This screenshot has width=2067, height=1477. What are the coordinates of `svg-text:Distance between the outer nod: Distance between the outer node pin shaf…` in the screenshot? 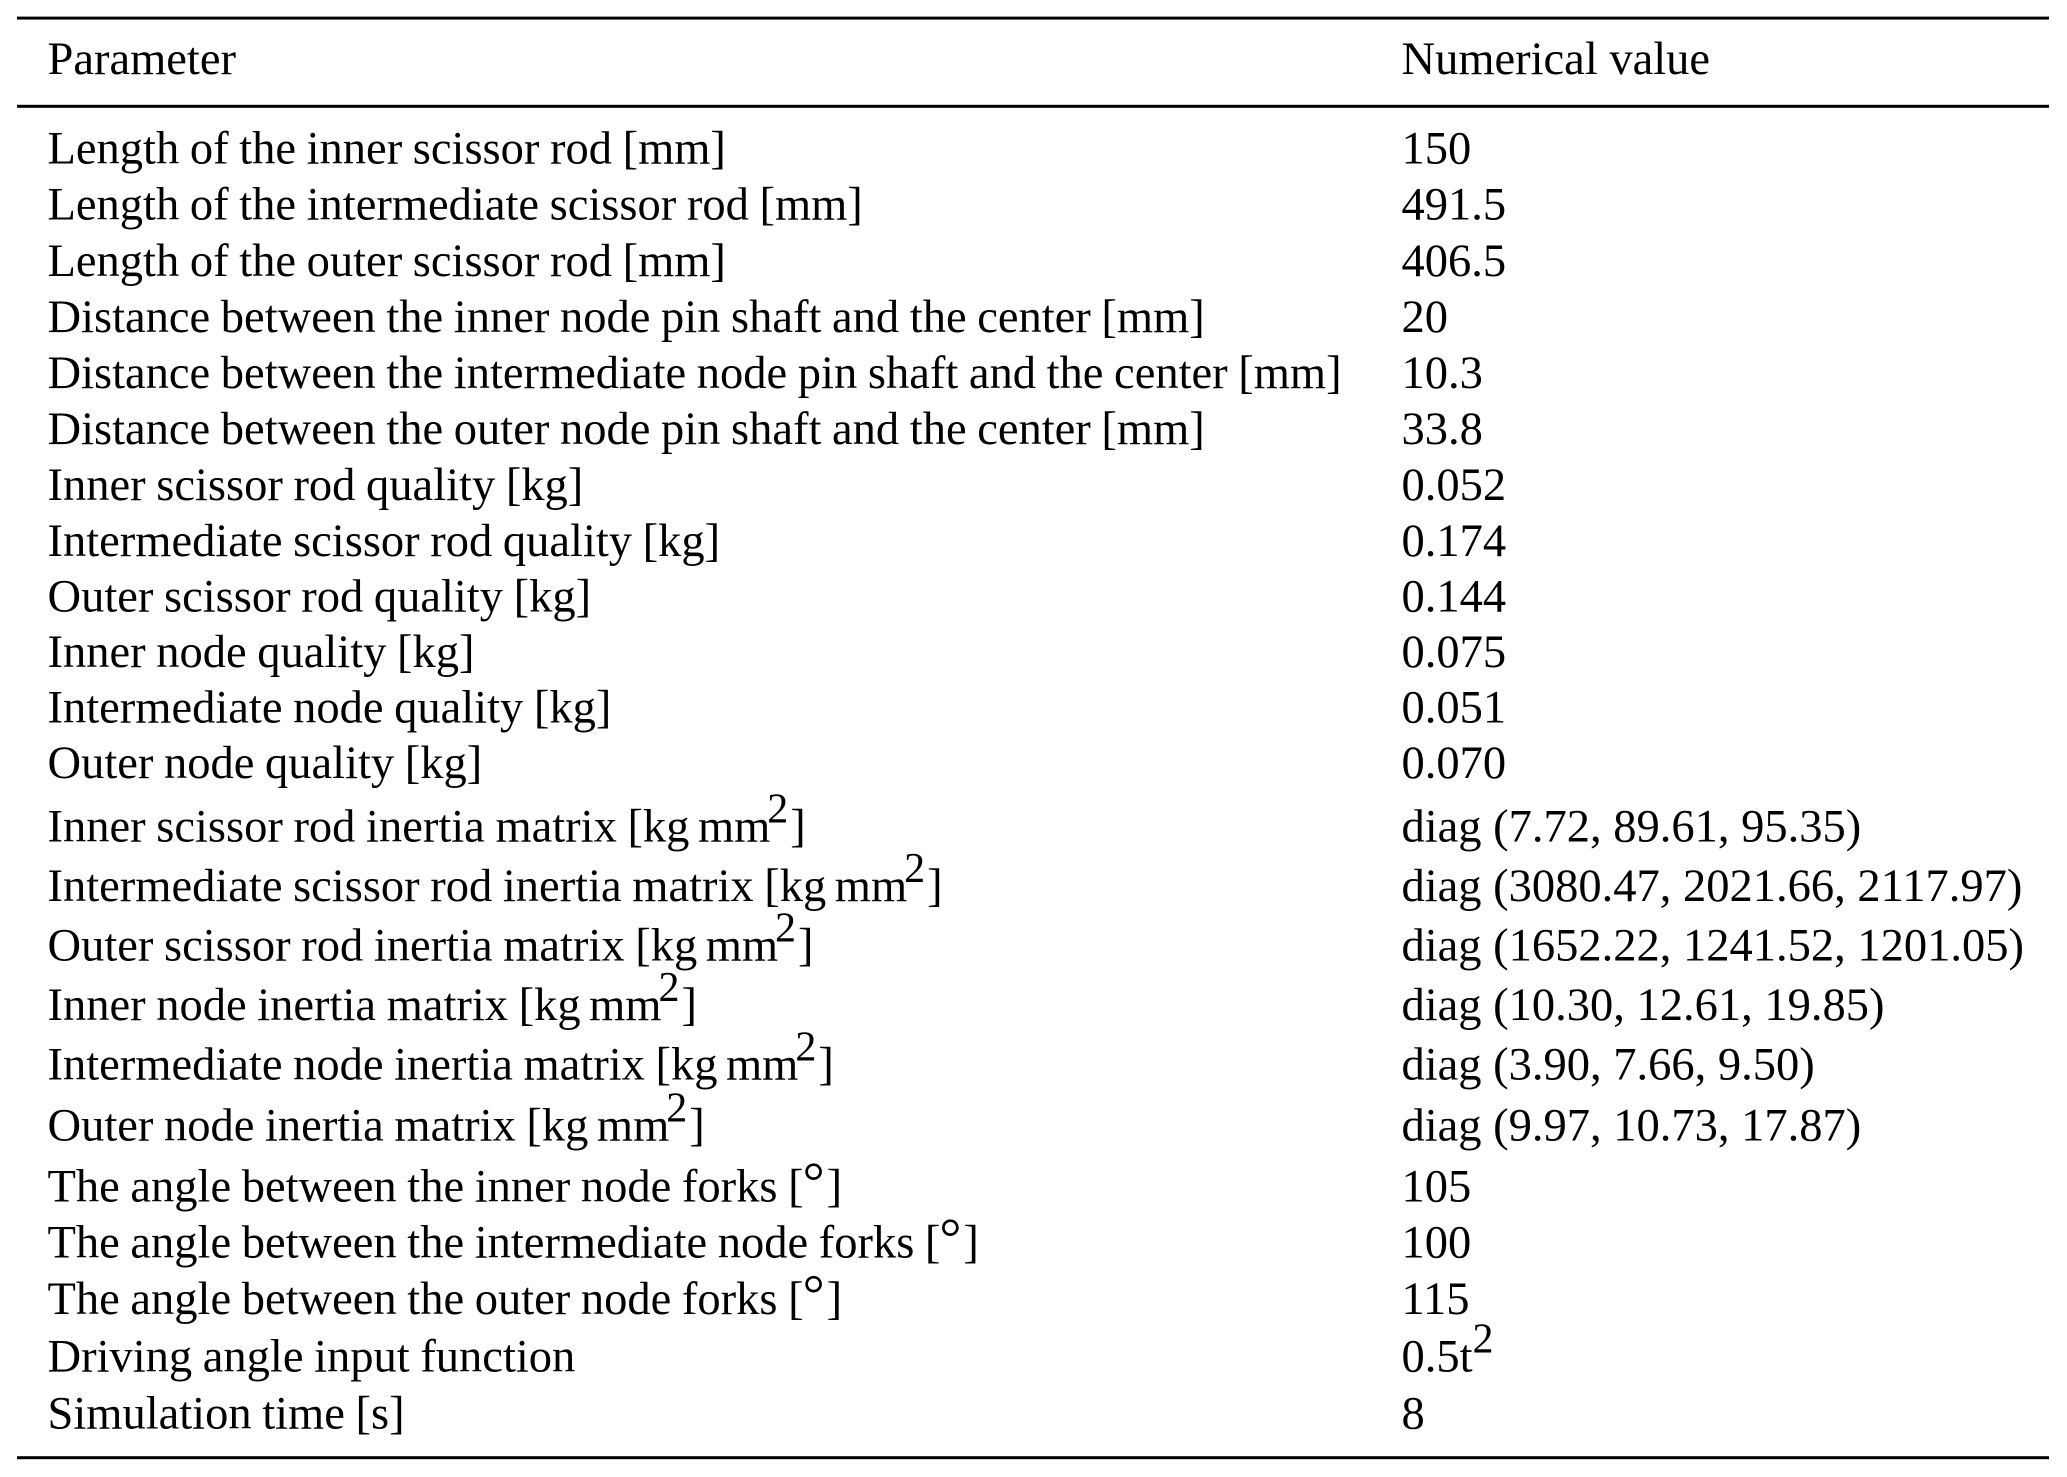 It's located at (626, 429).